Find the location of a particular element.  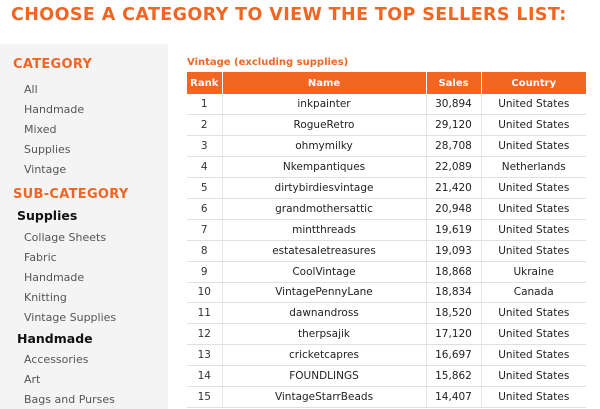

table-row: 4 Nkempantiques 22,089 Netherlands is located at coordinates (386, 167).